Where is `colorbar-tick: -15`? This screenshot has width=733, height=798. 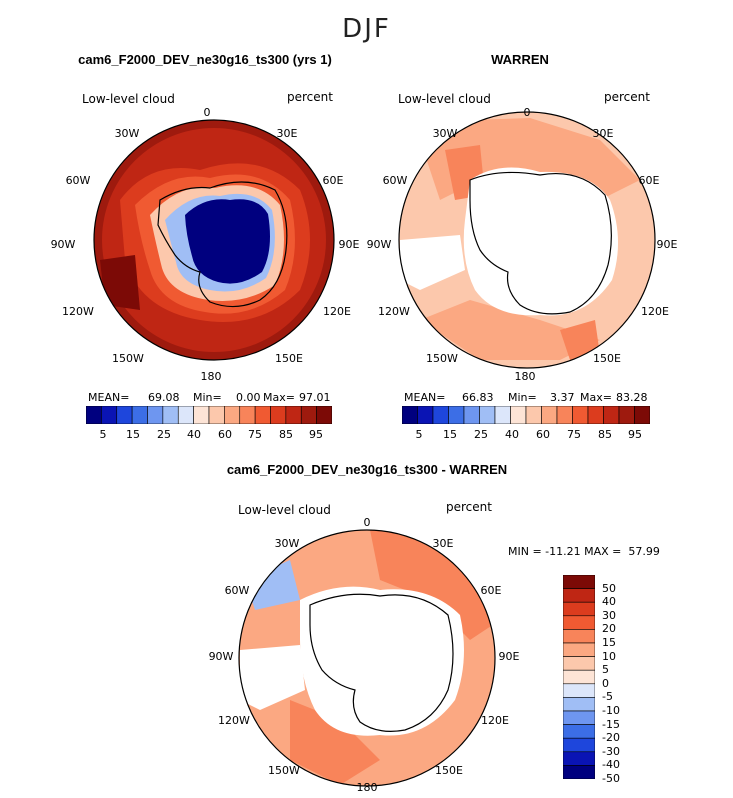
colorbar-tick: -15 is located at coordinates (611, 724).